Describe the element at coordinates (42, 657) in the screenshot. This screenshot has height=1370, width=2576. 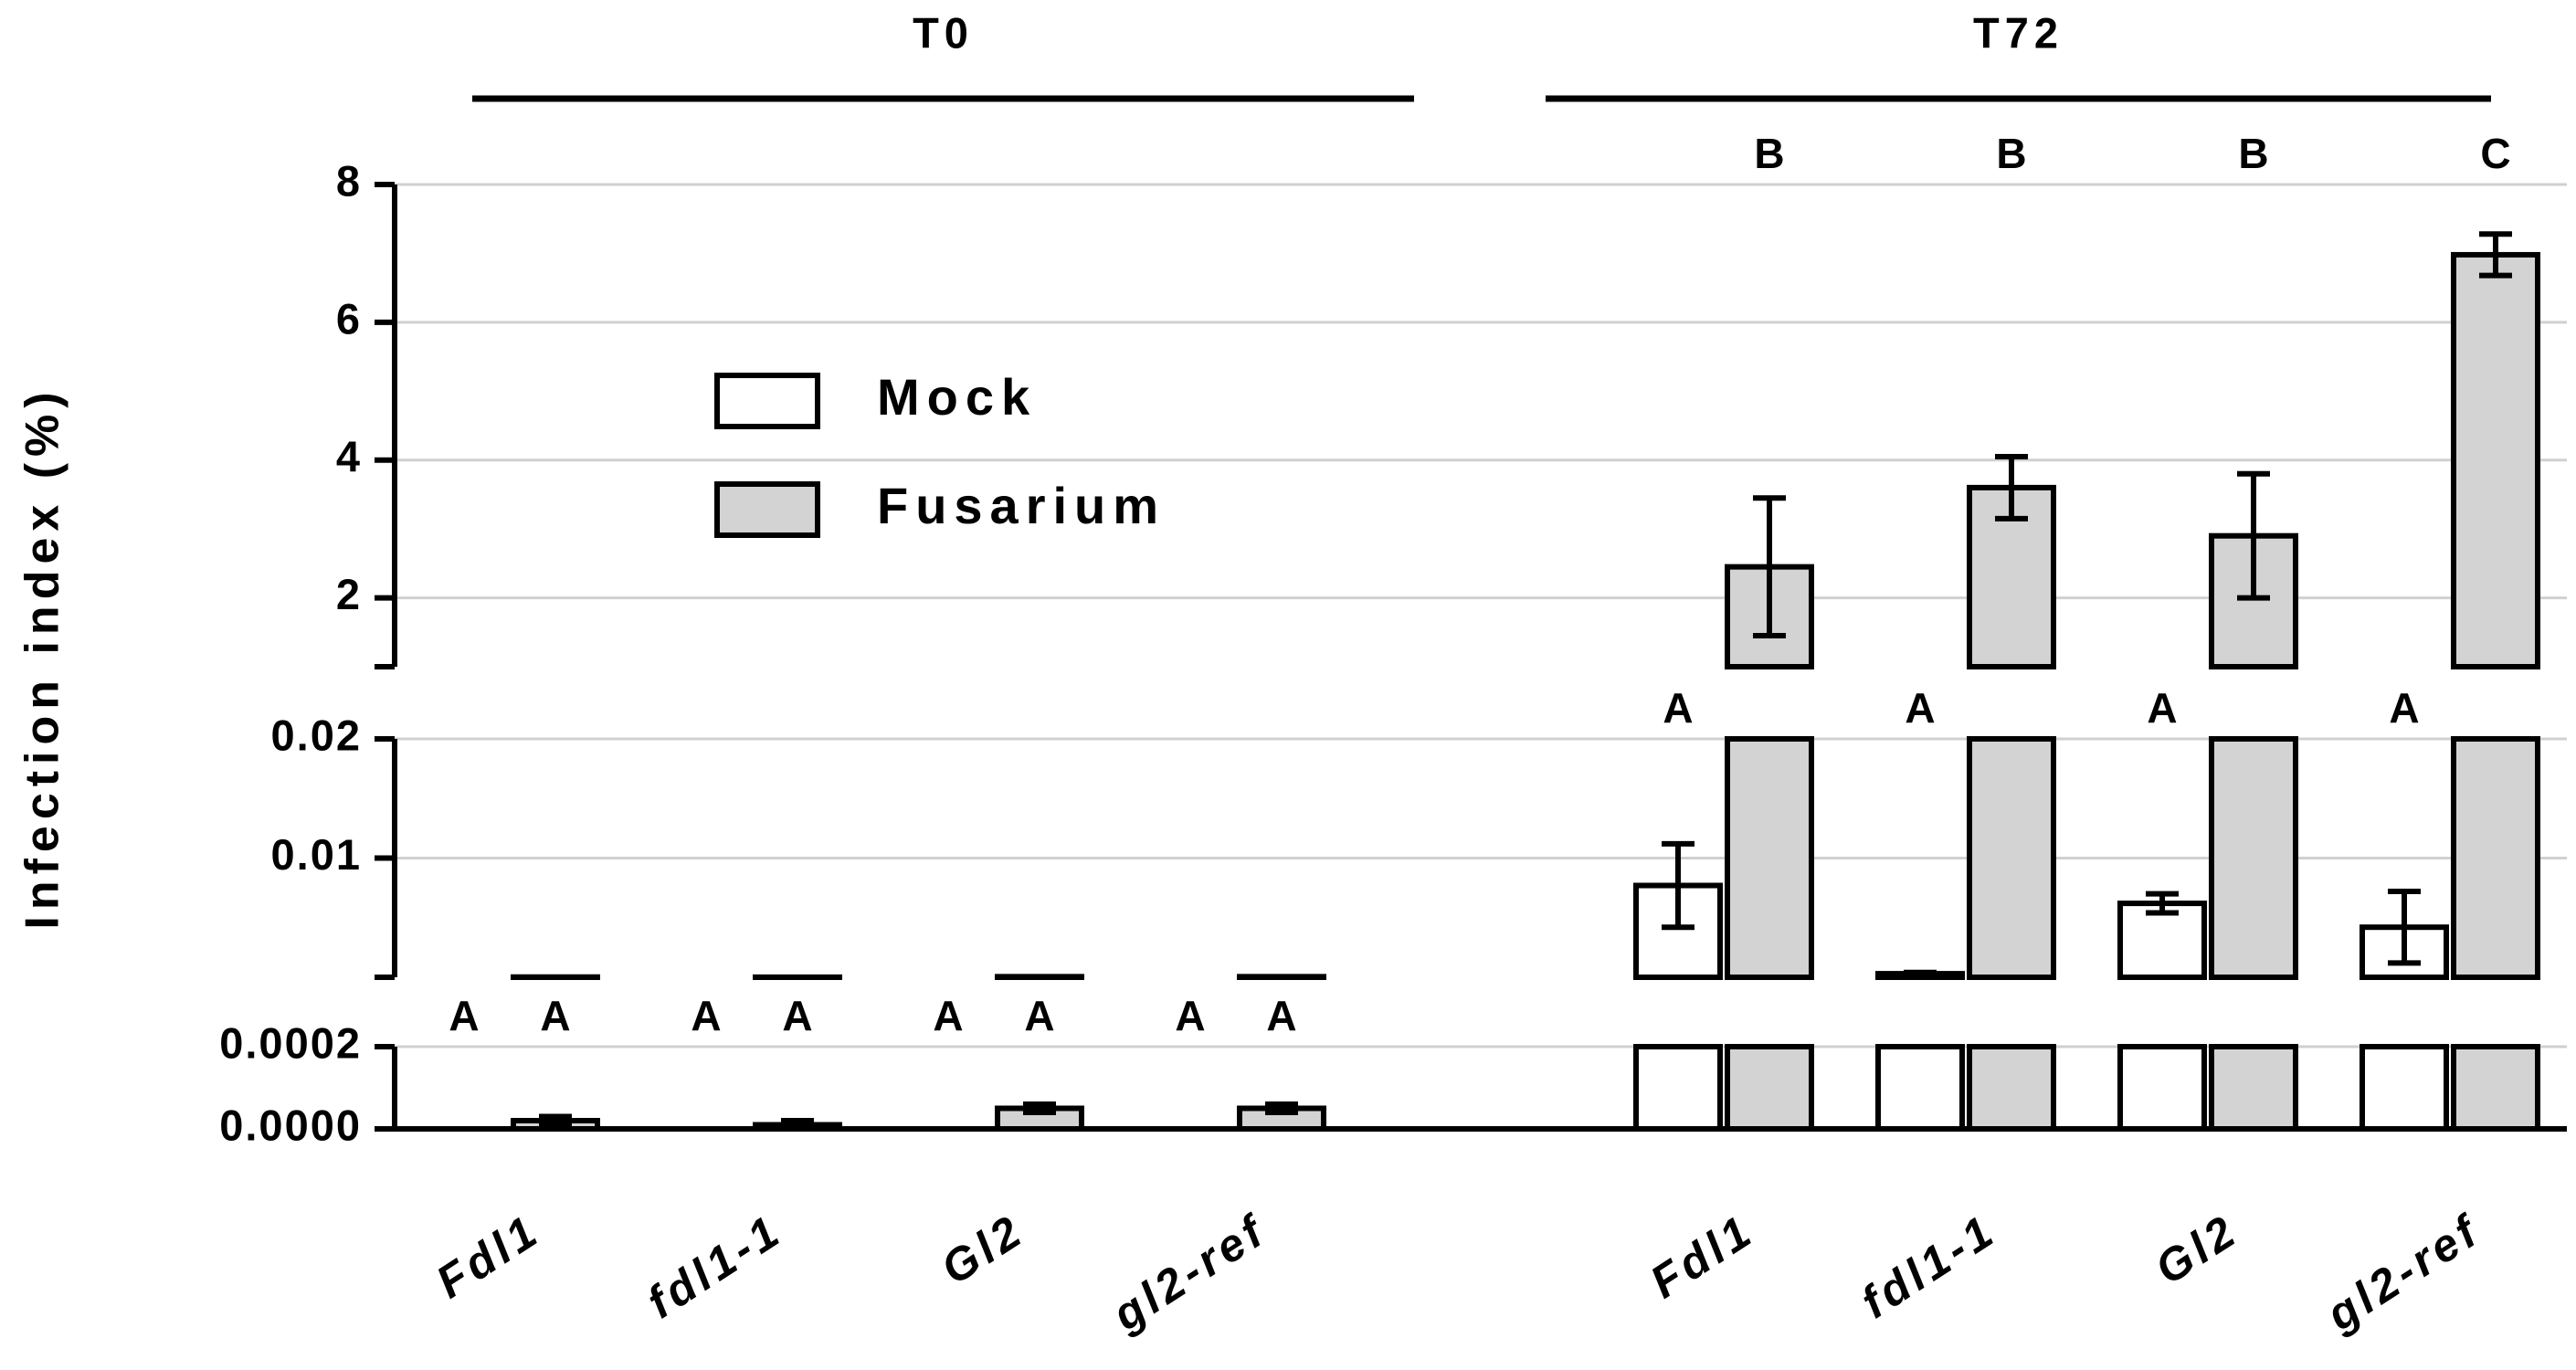
I see `y-axis-label: Infection index (%)` at that location.